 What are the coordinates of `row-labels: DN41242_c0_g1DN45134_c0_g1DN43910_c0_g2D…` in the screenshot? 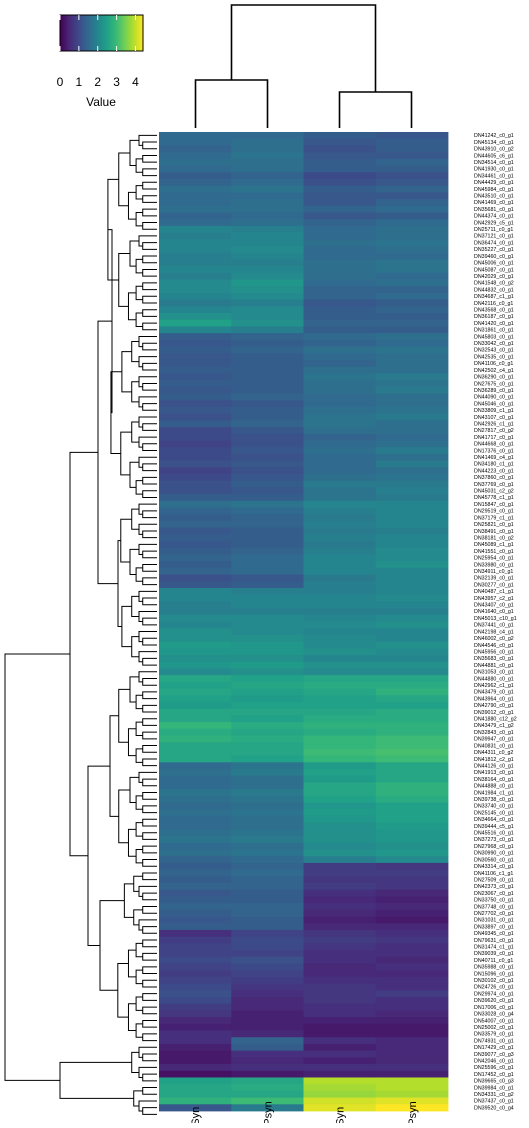 It's located at (495, 622).